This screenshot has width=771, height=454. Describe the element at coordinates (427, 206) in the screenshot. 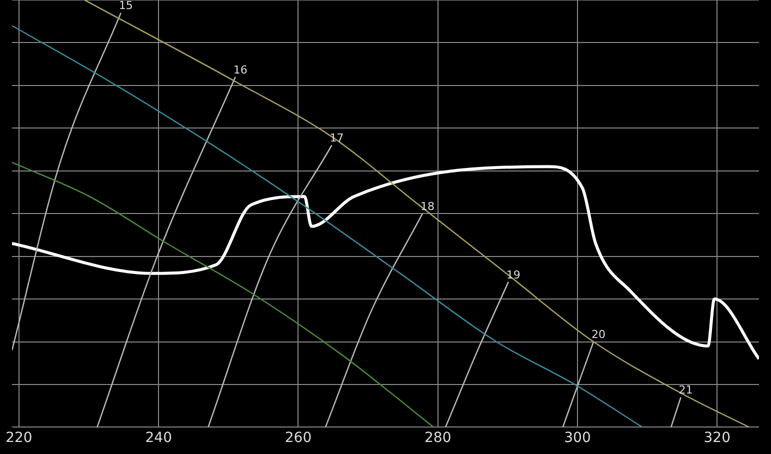

I see `annotation: 18` at that location.